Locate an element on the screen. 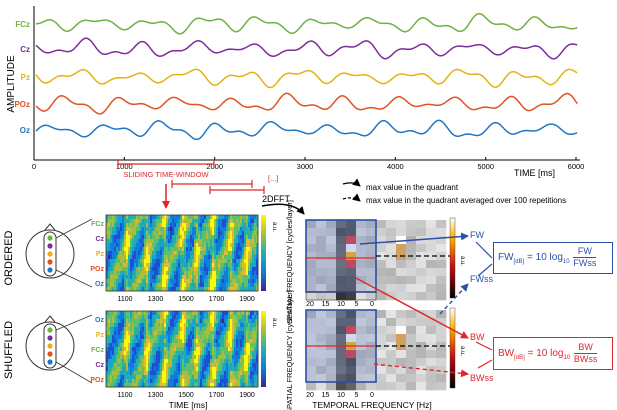 This screenshot has width=617, height=410. spectra-y-label-top: SPATIAL FREQUENCY [cycles/layer] is located at coordinates (289, 262).